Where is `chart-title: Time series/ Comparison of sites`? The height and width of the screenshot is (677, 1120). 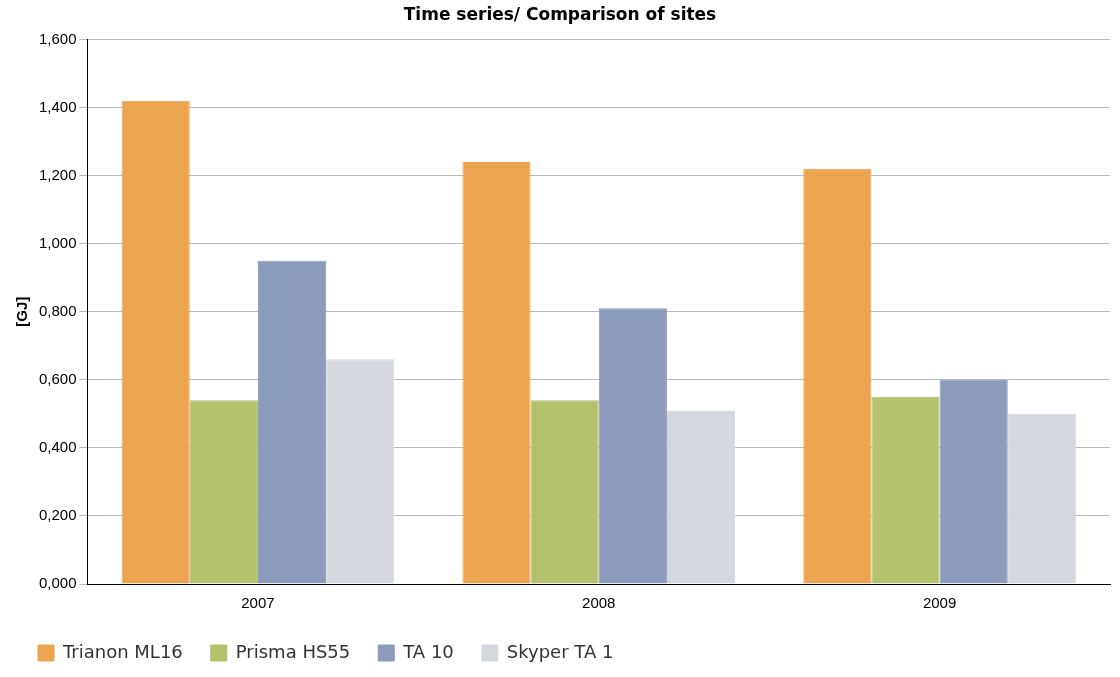
chart-title: Time series/ Comparison of sites is located at coordinates (560, 13).